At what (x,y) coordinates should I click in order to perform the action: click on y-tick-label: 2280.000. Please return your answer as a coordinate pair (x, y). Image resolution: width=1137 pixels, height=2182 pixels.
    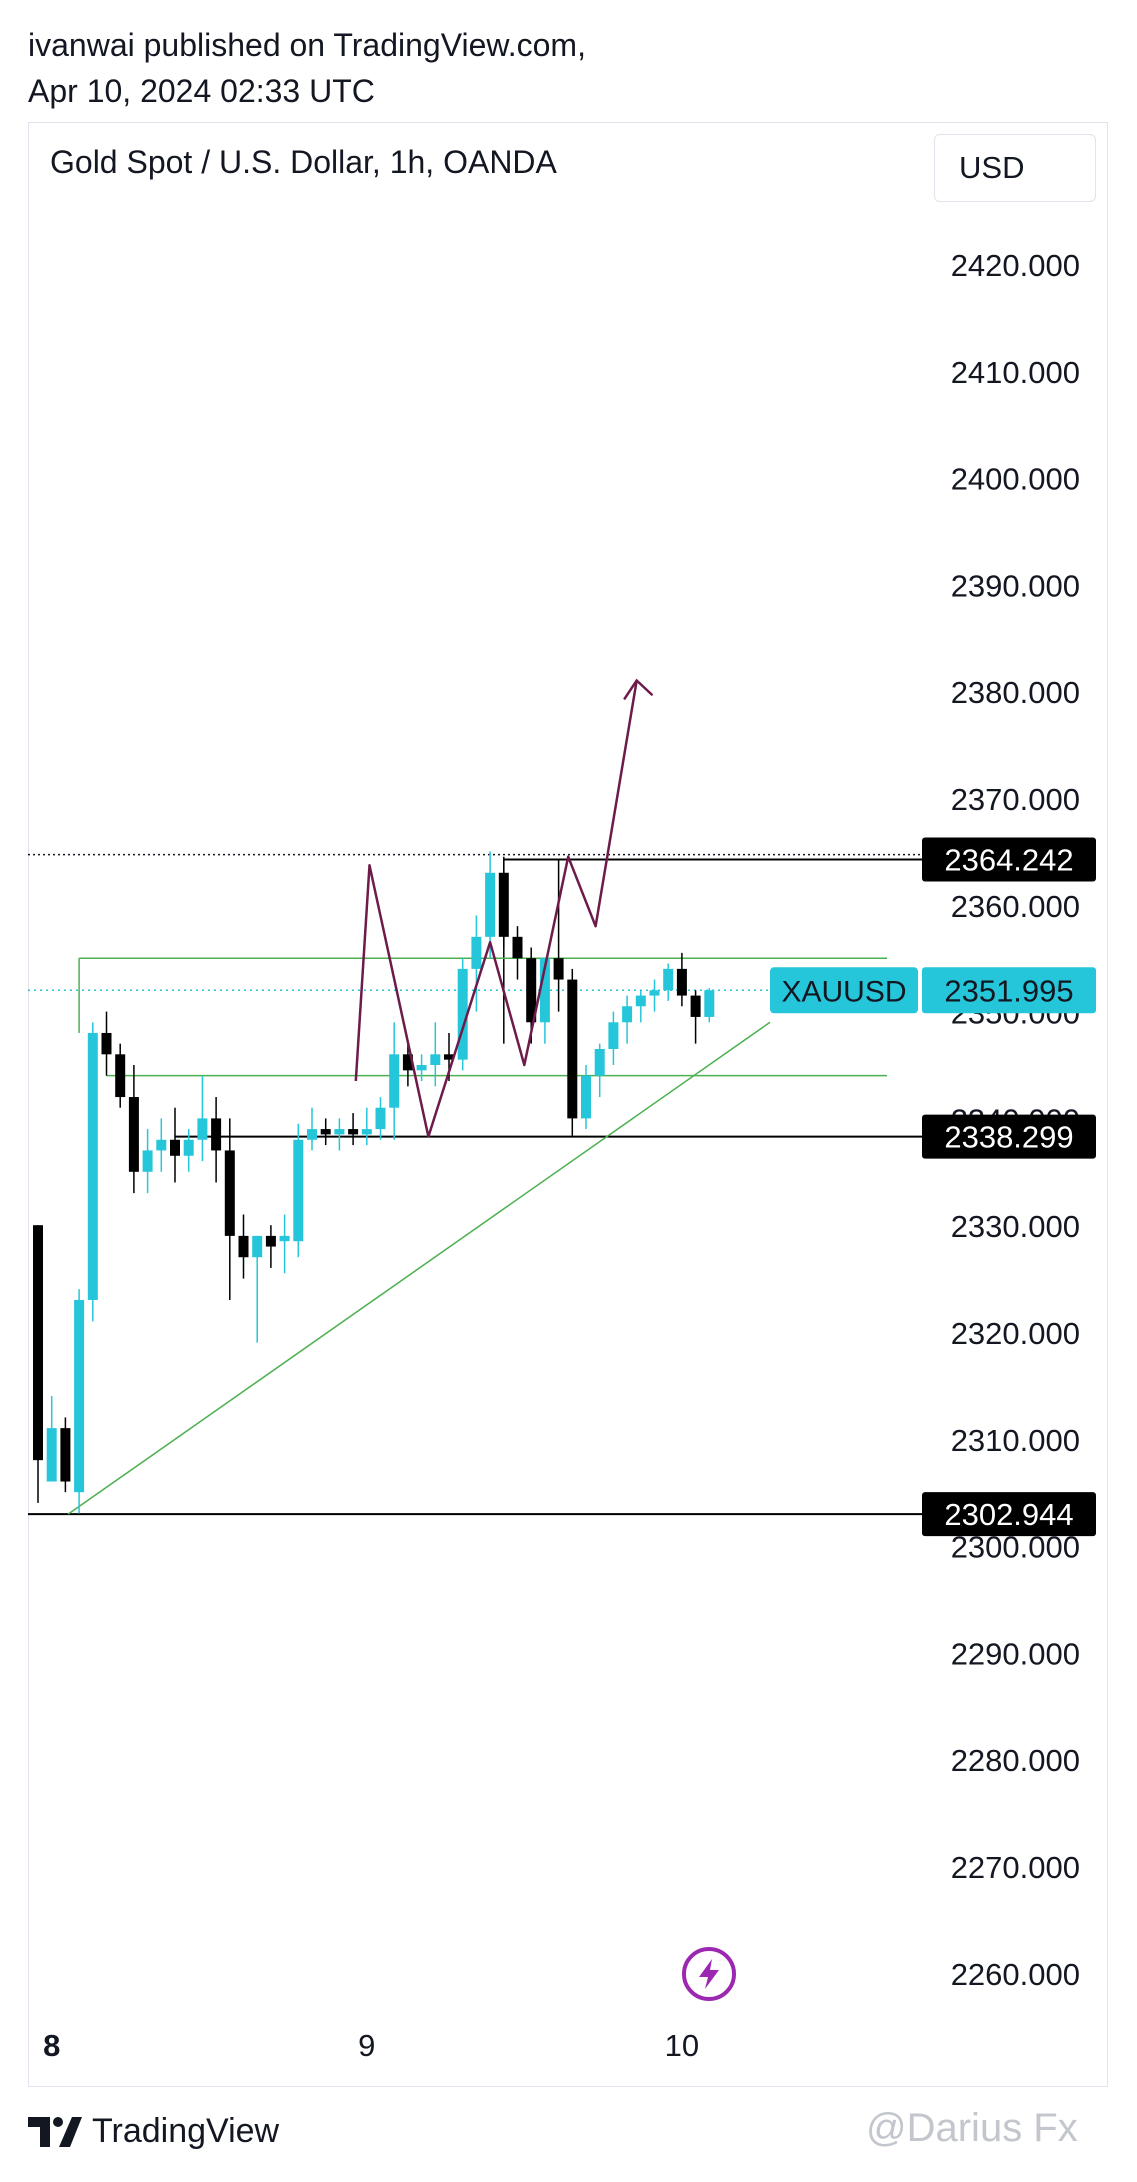
    Looking at the image, I should click on (1015, 1760).